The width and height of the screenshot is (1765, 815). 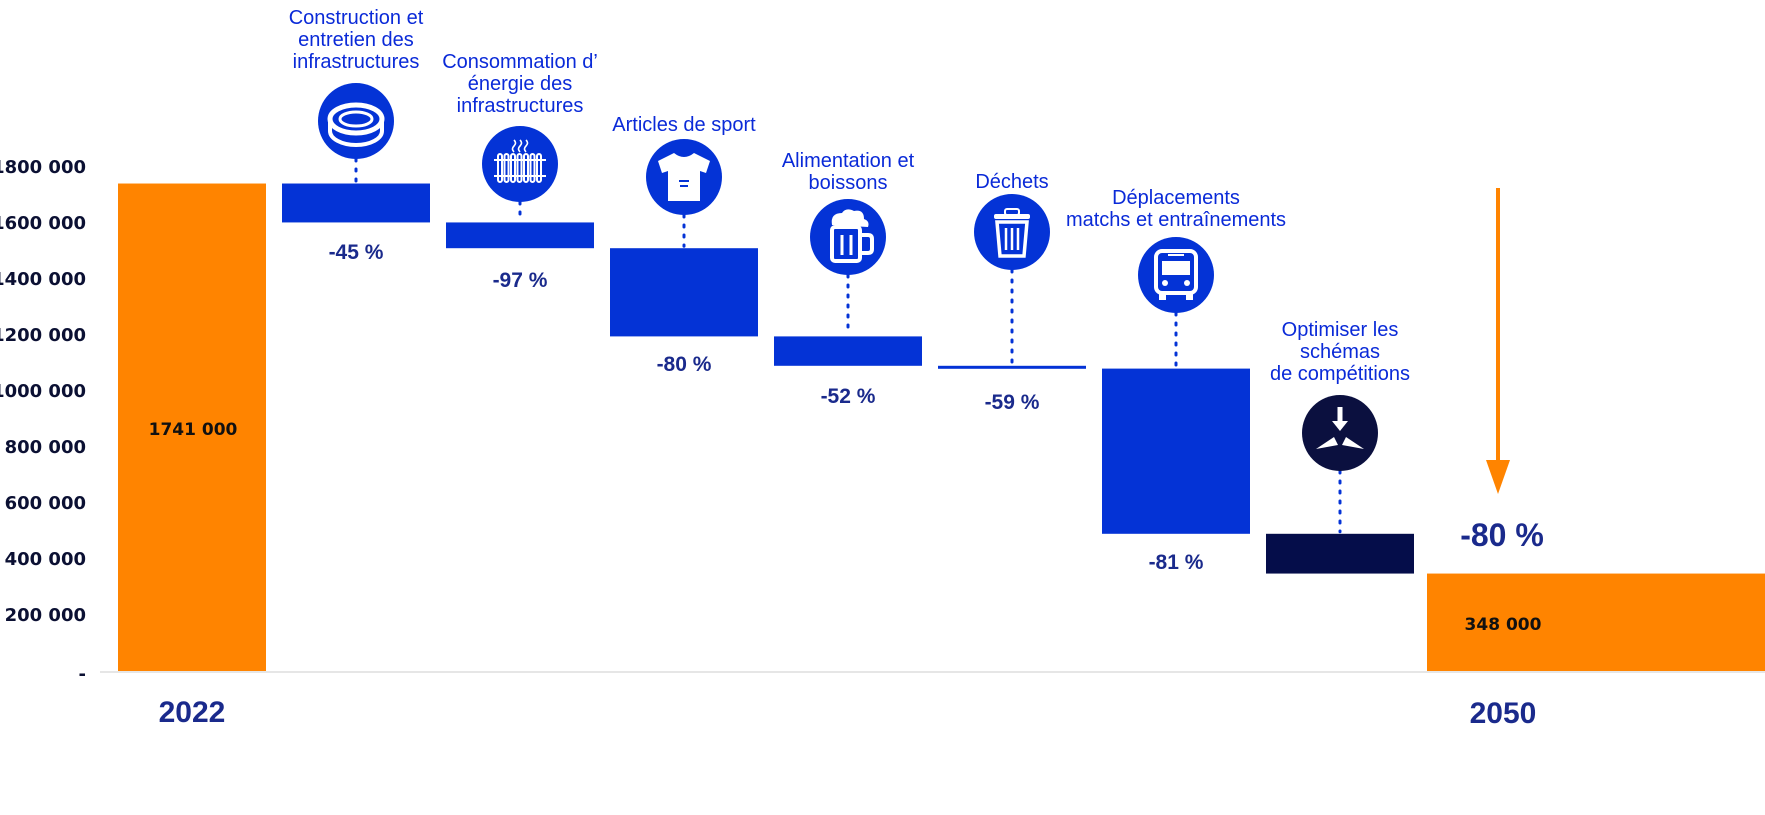 What do you see at coordinates (1340, 352) in the screenshot?
I see `category-label-line: schémas` at bounding box center [1340, 352].